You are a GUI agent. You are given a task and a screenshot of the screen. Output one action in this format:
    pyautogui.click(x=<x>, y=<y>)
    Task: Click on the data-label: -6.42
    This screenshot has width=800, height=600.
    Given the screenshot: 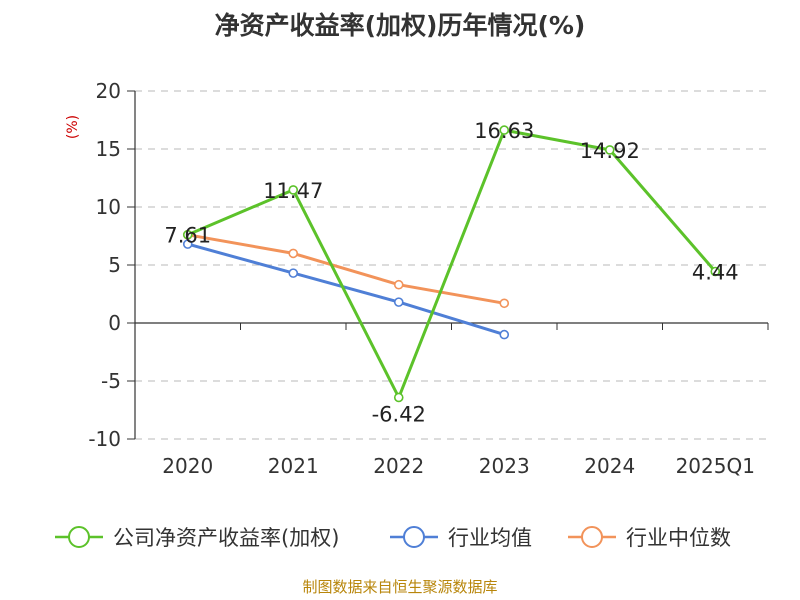 What is the action you would take?
    pyautogui.click(x=399, y=414)
    